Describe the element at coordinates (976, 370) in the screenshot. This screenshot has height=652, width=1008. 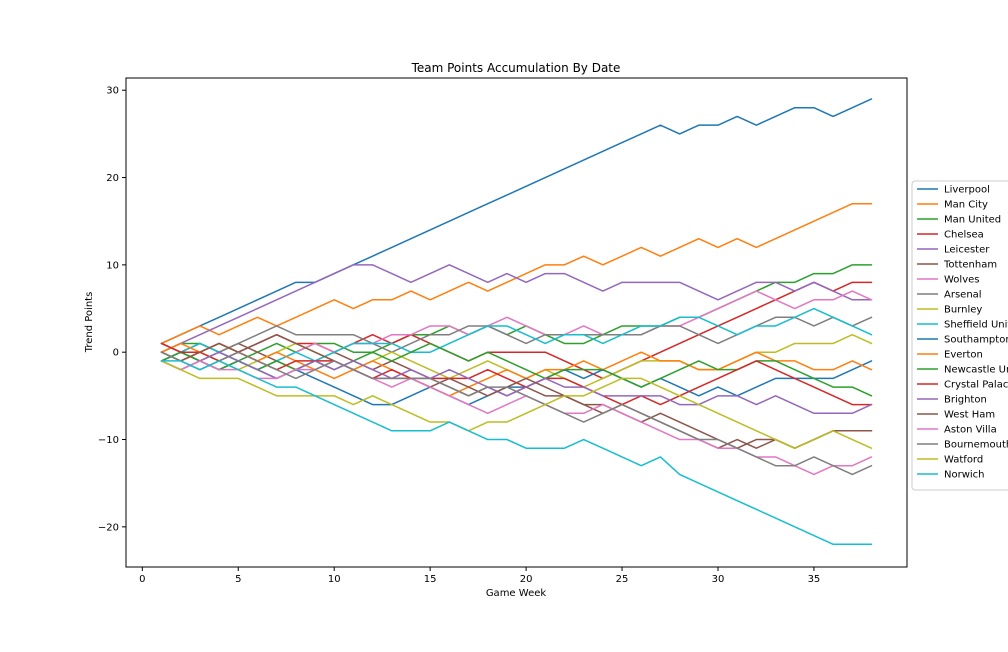
I see `legend-label: Newcastle United` at that location.